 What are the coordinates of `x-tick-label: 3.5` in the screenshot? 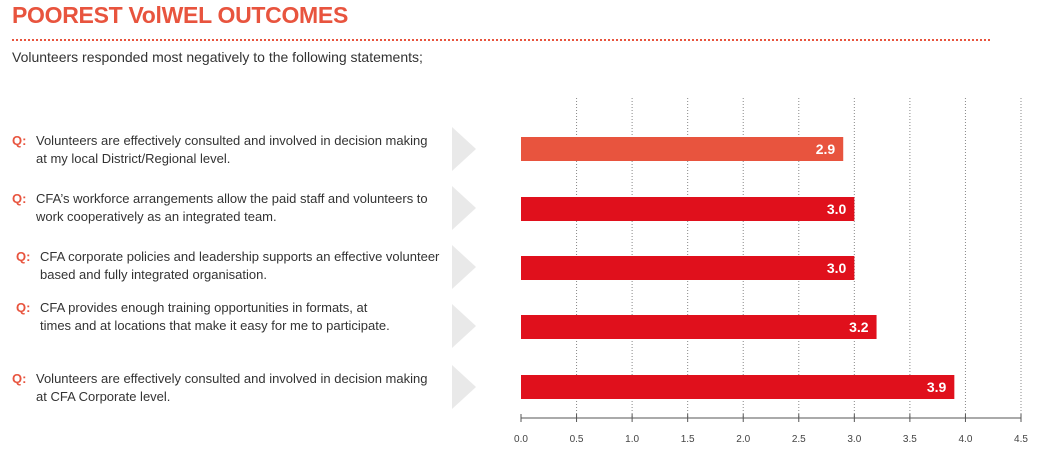 It's located at (910, 439).